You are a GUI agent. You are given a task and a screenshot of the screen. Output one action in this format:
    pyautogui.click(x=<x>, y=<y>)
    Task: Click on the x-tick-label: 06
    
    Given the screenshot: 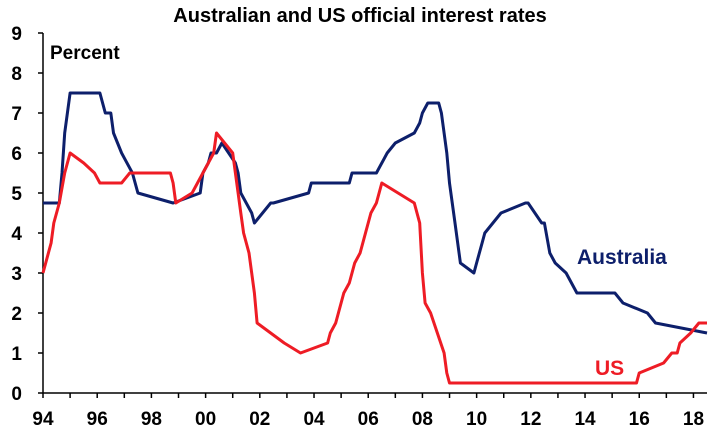 What is the action you would take?
    pyautogui.click(x=368, y=419)
    